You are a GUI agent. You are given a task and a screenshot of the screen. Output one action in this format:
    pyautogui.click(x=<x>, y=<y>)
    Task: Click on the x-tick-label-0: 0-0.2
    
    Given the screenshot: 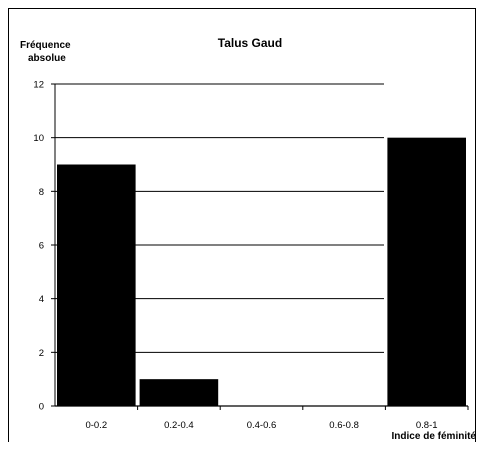 What is the action you would take?
    pyautogui.click(x=96, y=425)
    